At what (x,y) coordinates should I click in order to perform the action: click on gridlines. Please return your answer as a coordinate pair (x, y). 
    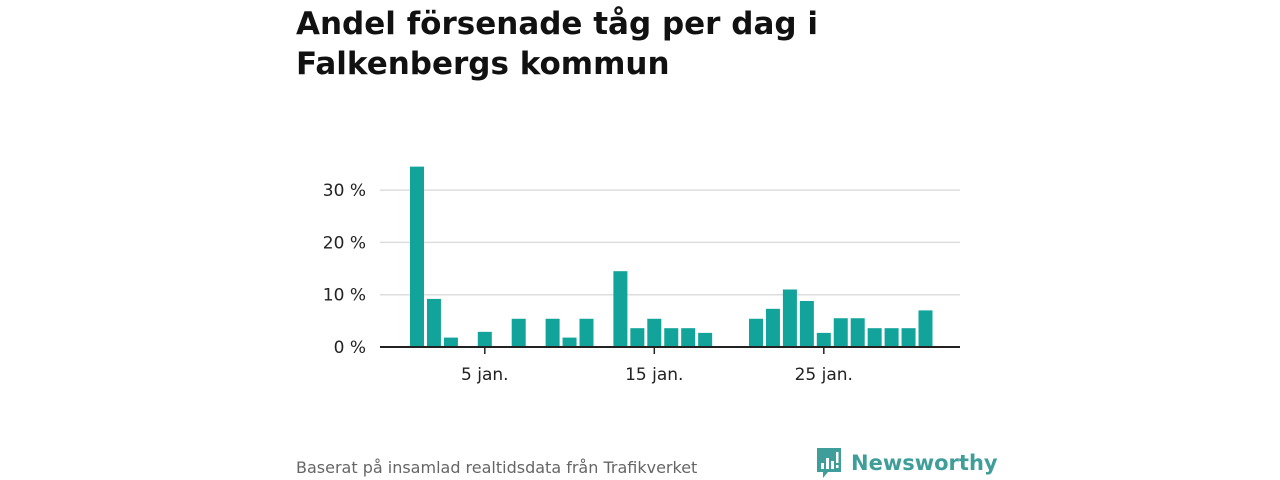
    Looking at the image, I should click on (670, 242).